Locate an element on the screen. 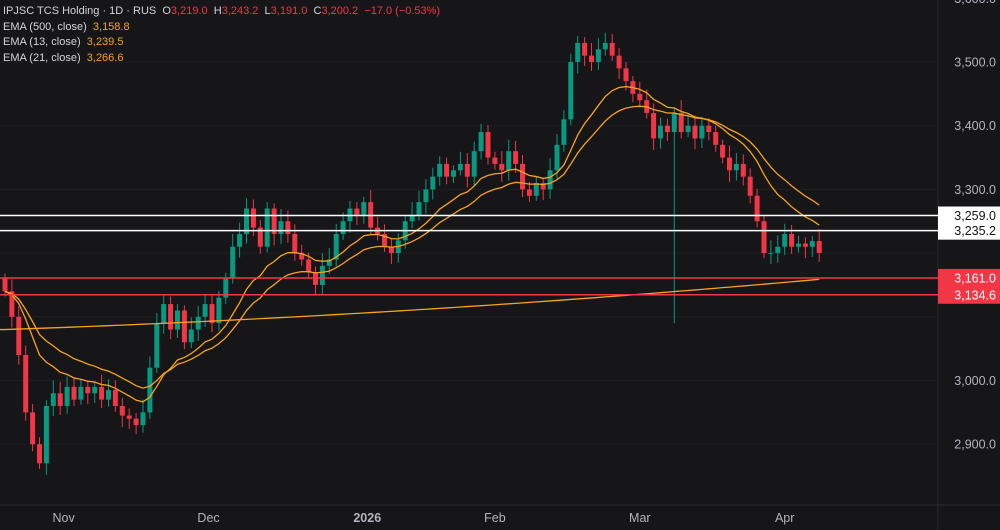  y-tick-label: 3,600.0 is located at coordinates (975, 3).